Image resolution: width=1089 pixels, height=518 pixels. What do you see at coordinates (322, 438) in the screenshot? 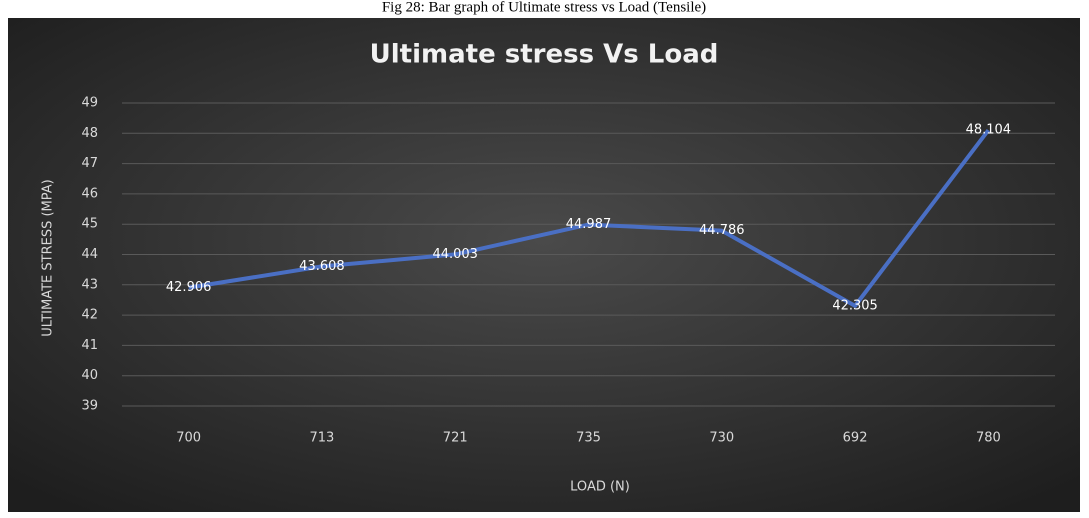
I see `x-tick-label: 713` at bounding box center [322, 438].